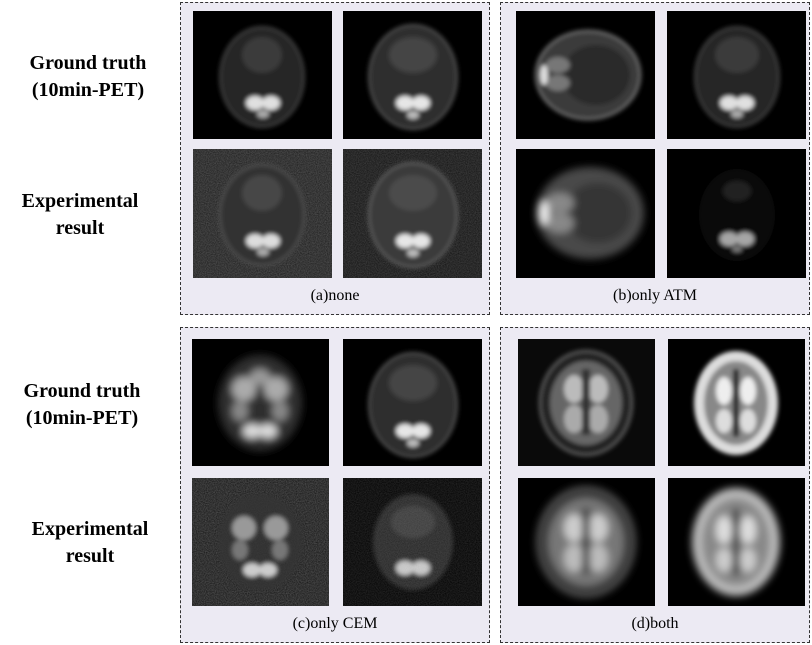 This screenshot has width=812, height=645. I want to click on panel-d-ground-truth-left, so click(586, 402).